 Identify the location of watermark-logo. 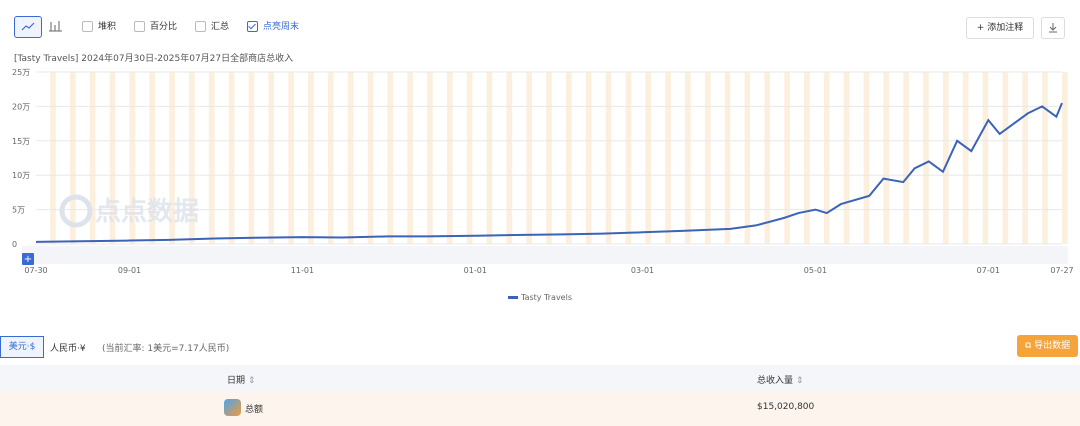
(76, 211).